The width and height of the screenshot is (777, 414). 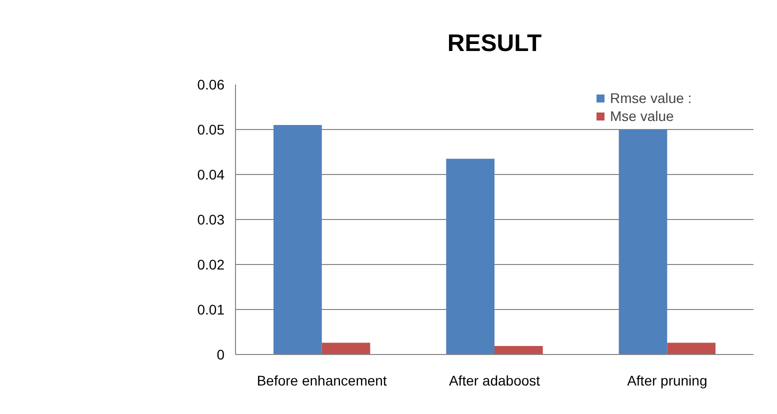 I want to click on x-tick-label: Before enhancement, so click(x=321, y=380).